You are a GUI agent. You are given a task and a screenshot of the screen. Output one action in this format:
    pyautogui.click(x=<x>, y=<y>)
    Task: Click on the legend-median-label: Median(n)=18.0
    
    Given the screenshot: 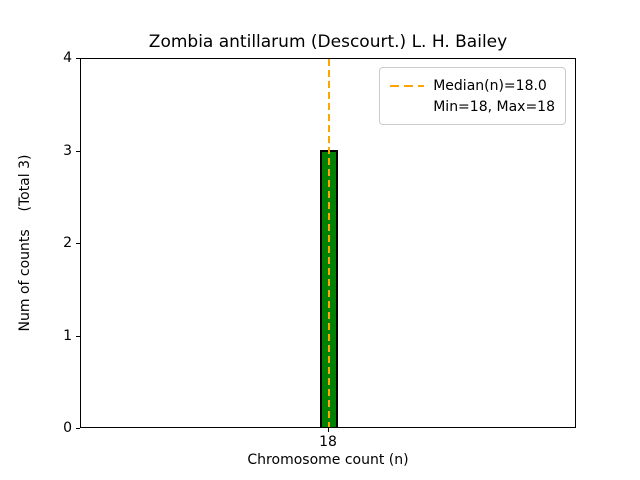 What is the action you would take?
    pyautogui.click(x=490, y=85)
    